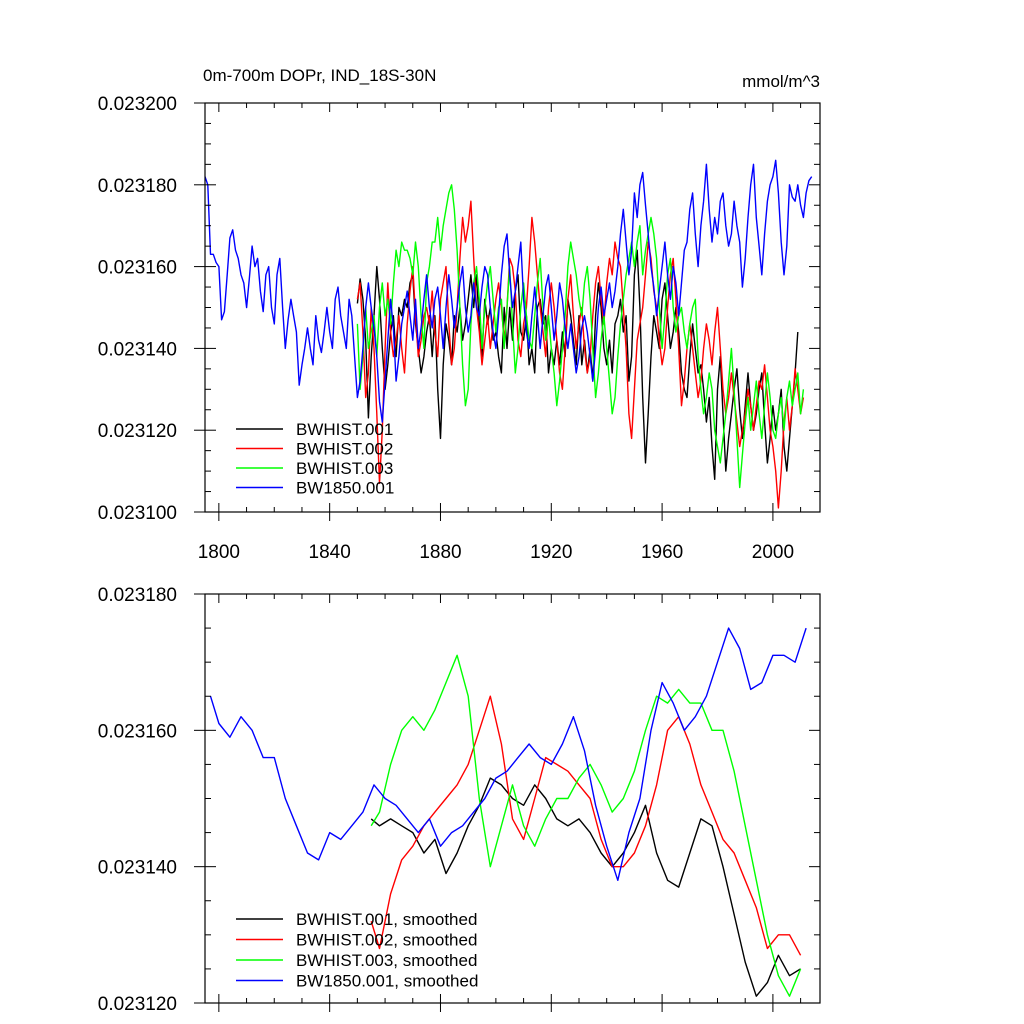 The width and height of the screenshot is (1024, 1024). I want to click on x-tick-label: 2000, so click(773, 552).